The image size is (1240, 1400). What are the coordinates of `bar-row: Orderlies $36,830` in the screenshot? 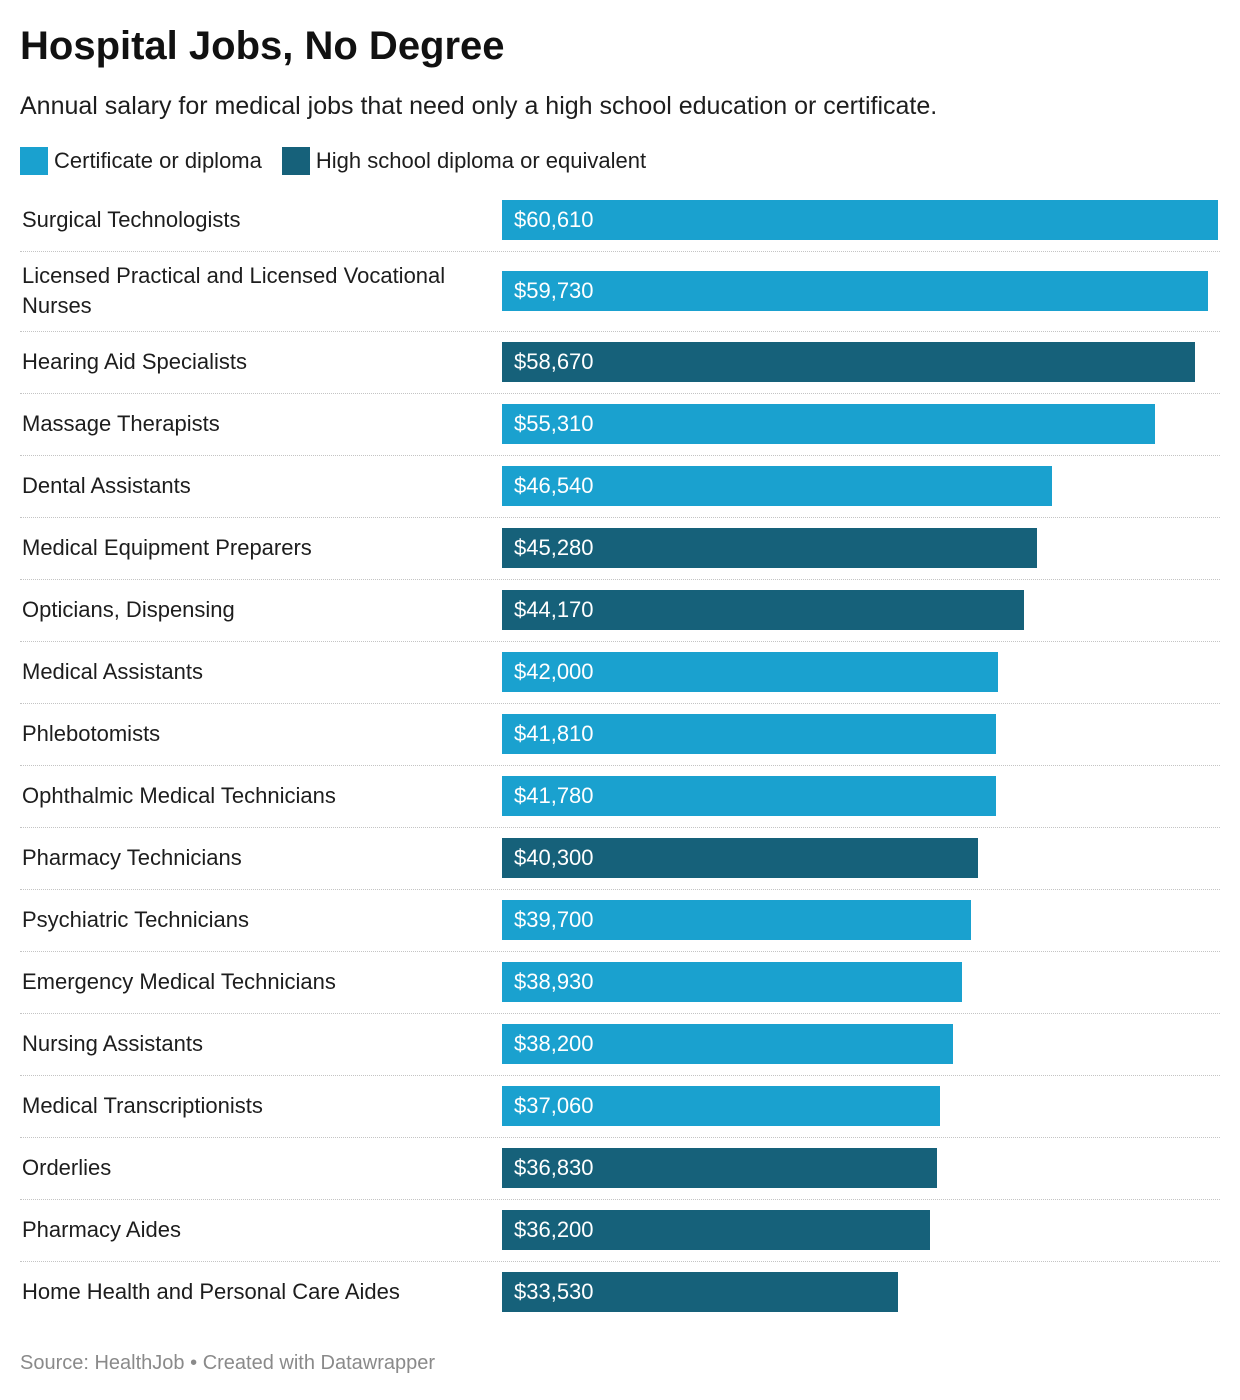 It's located at (620, 1169).